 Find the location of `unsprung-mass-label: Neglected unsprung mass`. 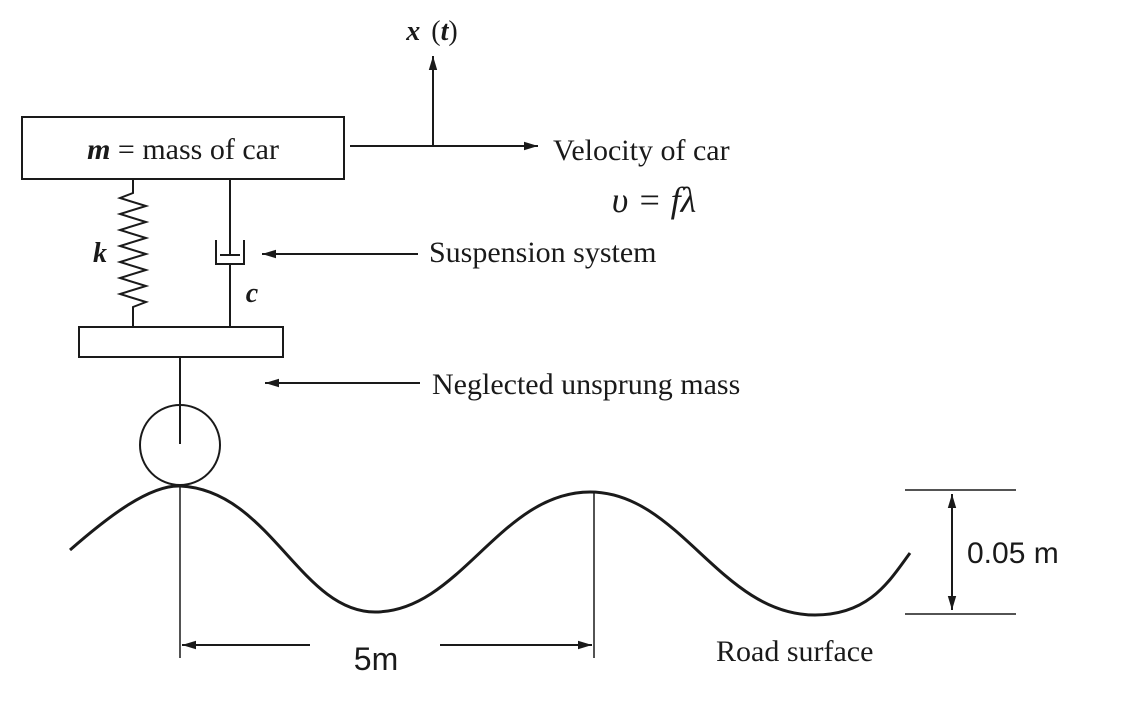

unsprung-mass-label: Neglected unsprung mass is located at coordinates (586, 384).